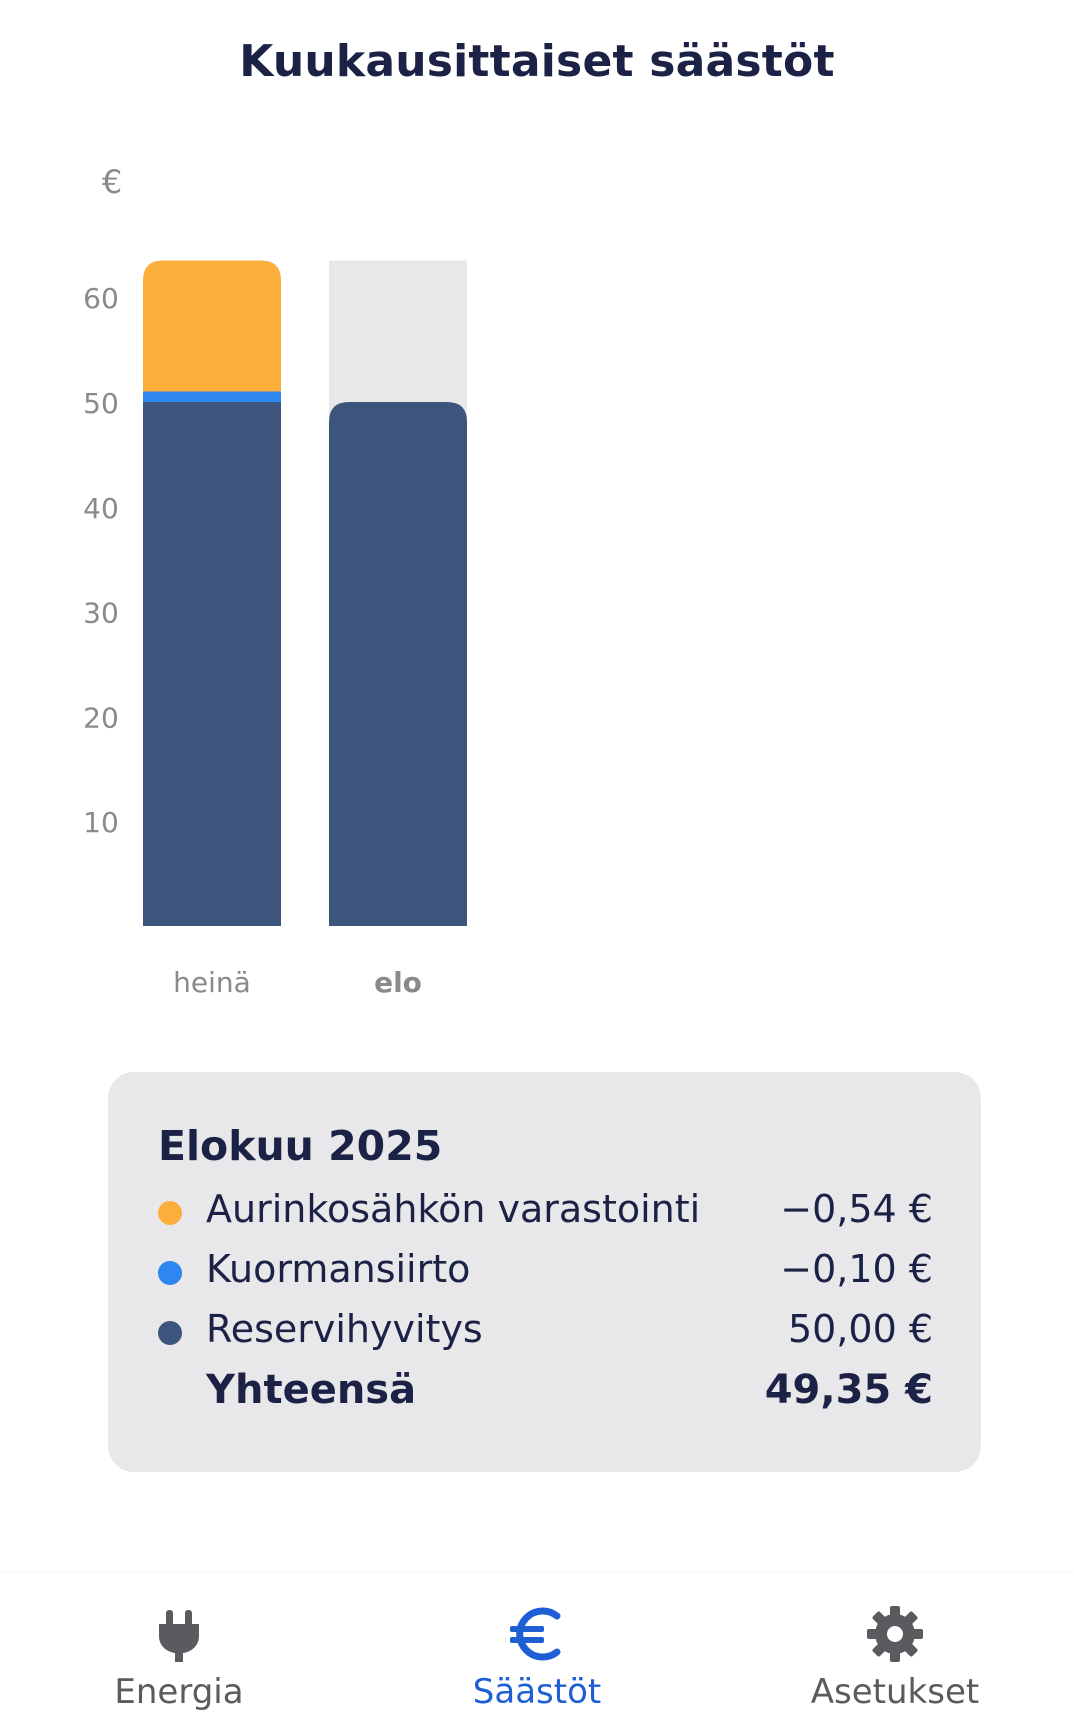  What do you see at coordinates (101, 403) in the screenshot?
I see `y-tick-label: 50` at bounding box center [101, 403].